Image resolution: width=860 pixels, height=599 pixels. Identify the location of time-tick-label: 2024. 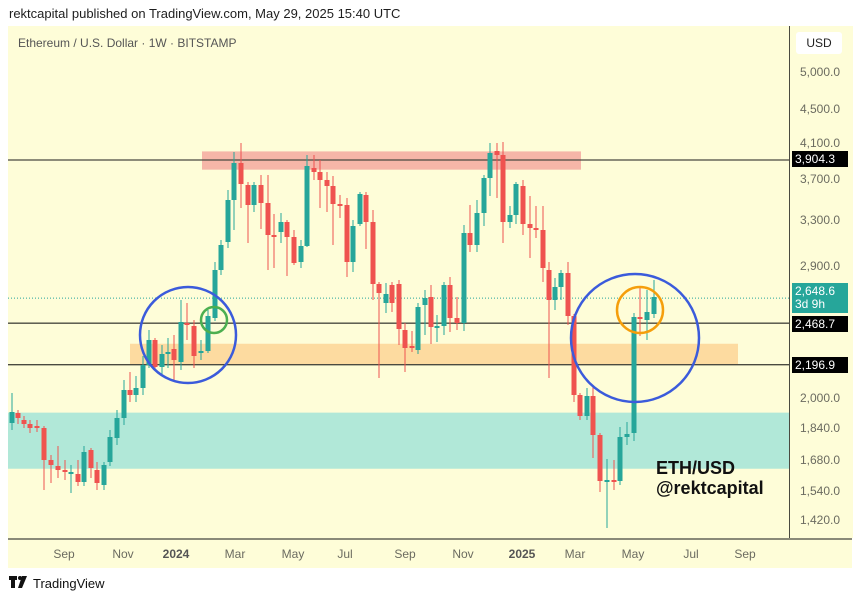
(176, 554).